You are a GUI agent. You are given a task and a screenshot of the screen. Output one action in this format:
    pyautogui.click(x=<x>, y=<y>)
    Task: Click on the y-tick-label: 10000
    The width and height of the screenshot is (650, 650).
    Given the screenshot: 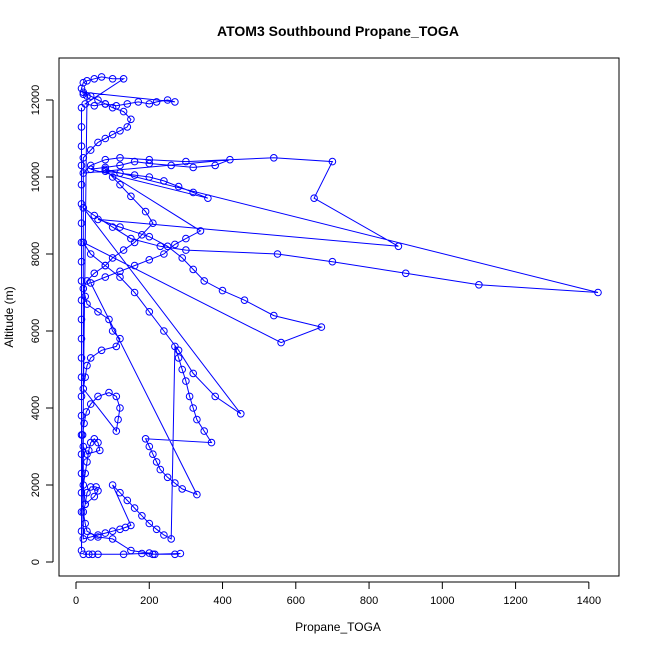 What is the action you would take?
    pyautogui.click(x=36, y=177)
    